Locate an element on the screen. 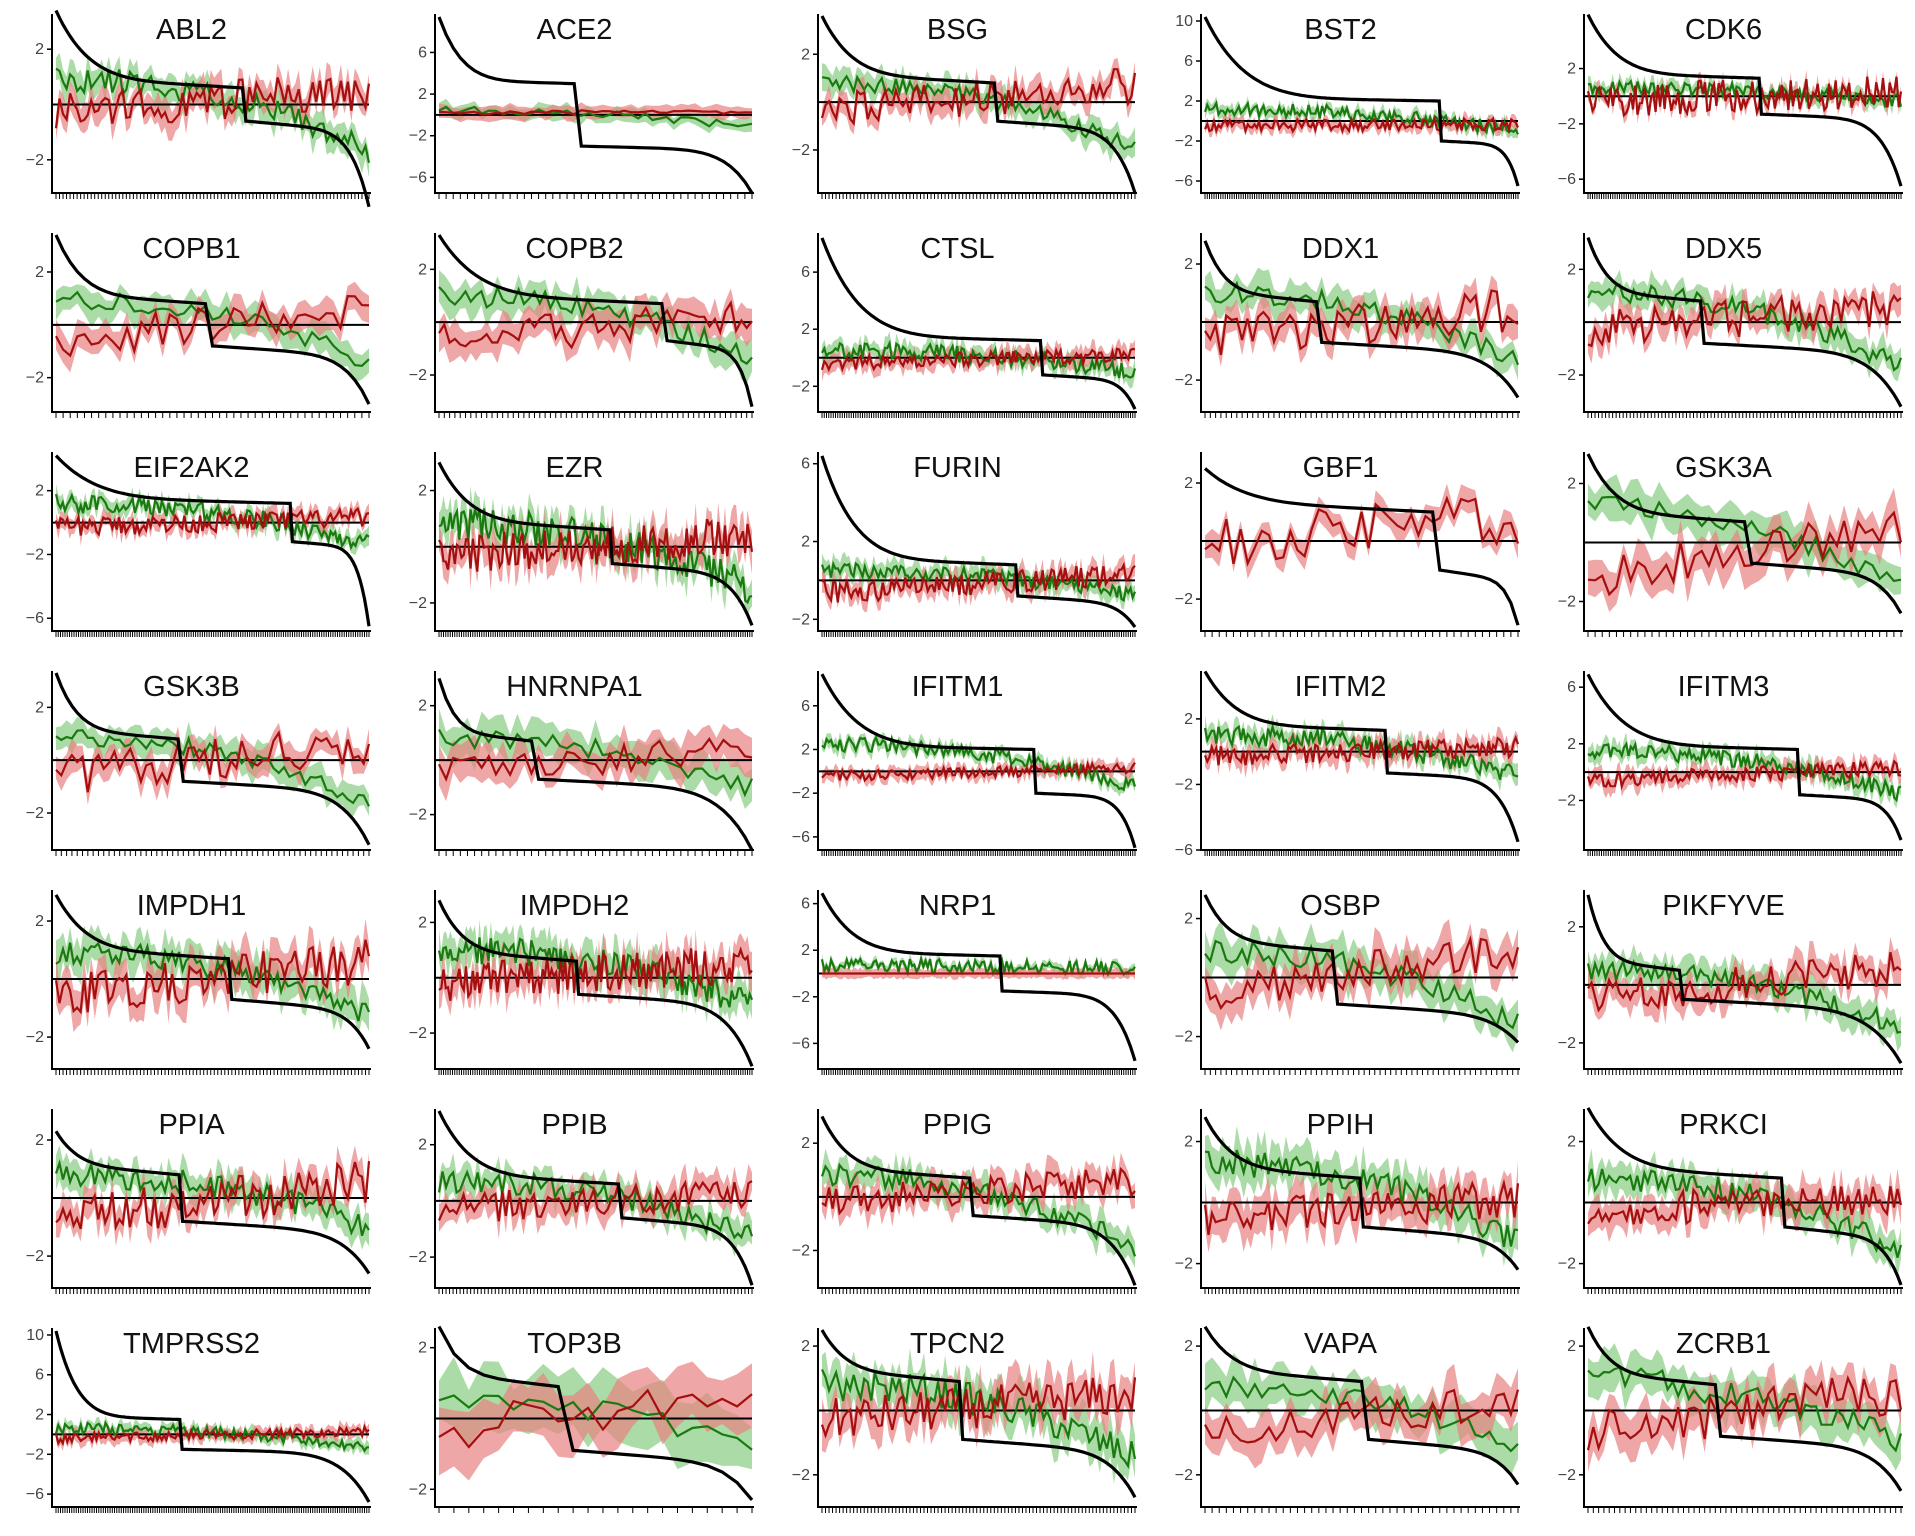 The height and width of the screenshot is (1536, 1915). panel-cdk6: −6 −2 2 CDK6 is located at coordinates (1723, 109).